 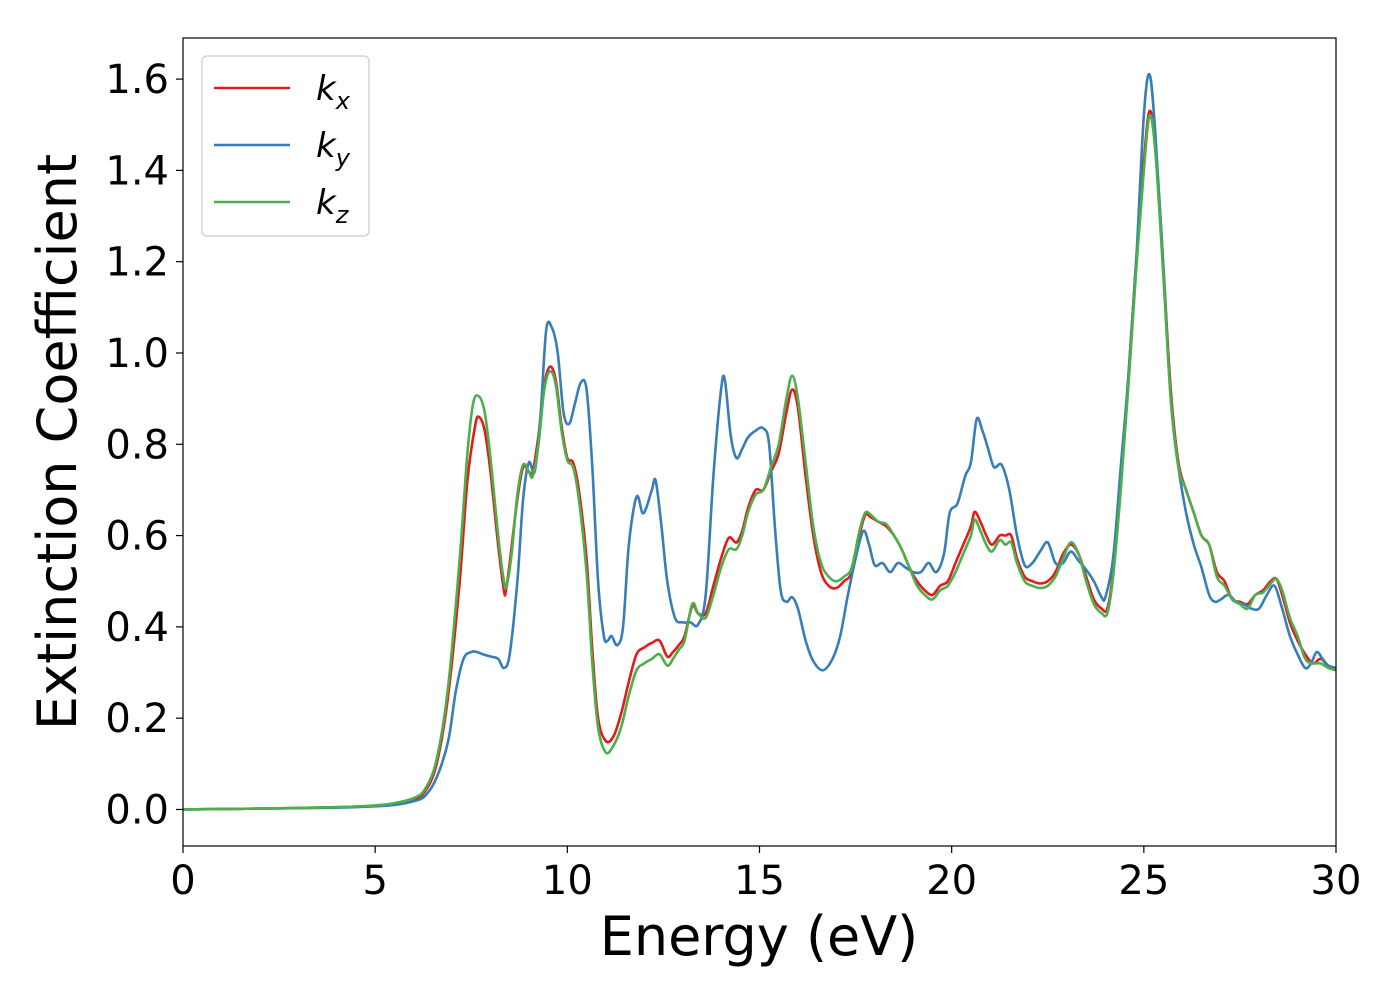 What do you see at coordinates (759, 881) in the screenshot?
I see `x-tick-label: 15` at bounding box center [759, 881].